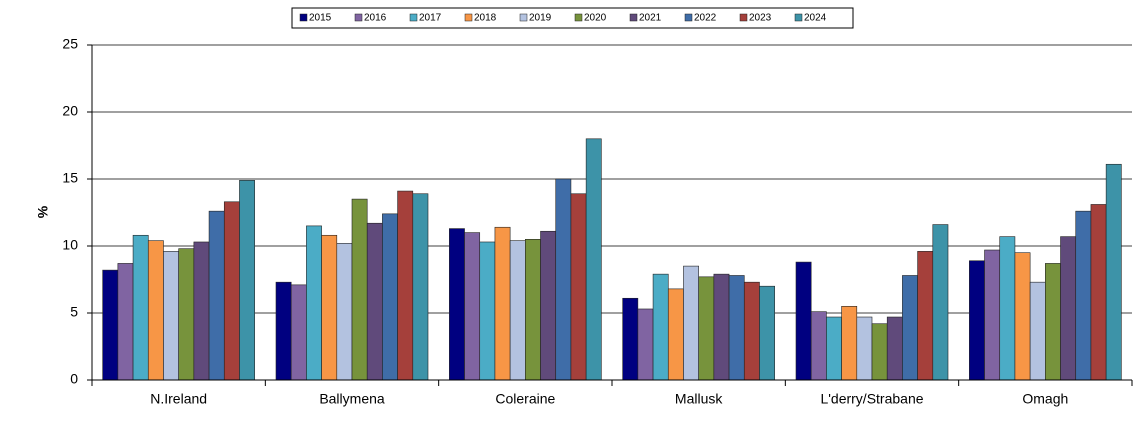 The height and width of the screenshot is (421, 1136). What do you see at coordinates (74, 312) in the screenshot?
I see `y-tick-label: 5` at bounding box center [74, 312].